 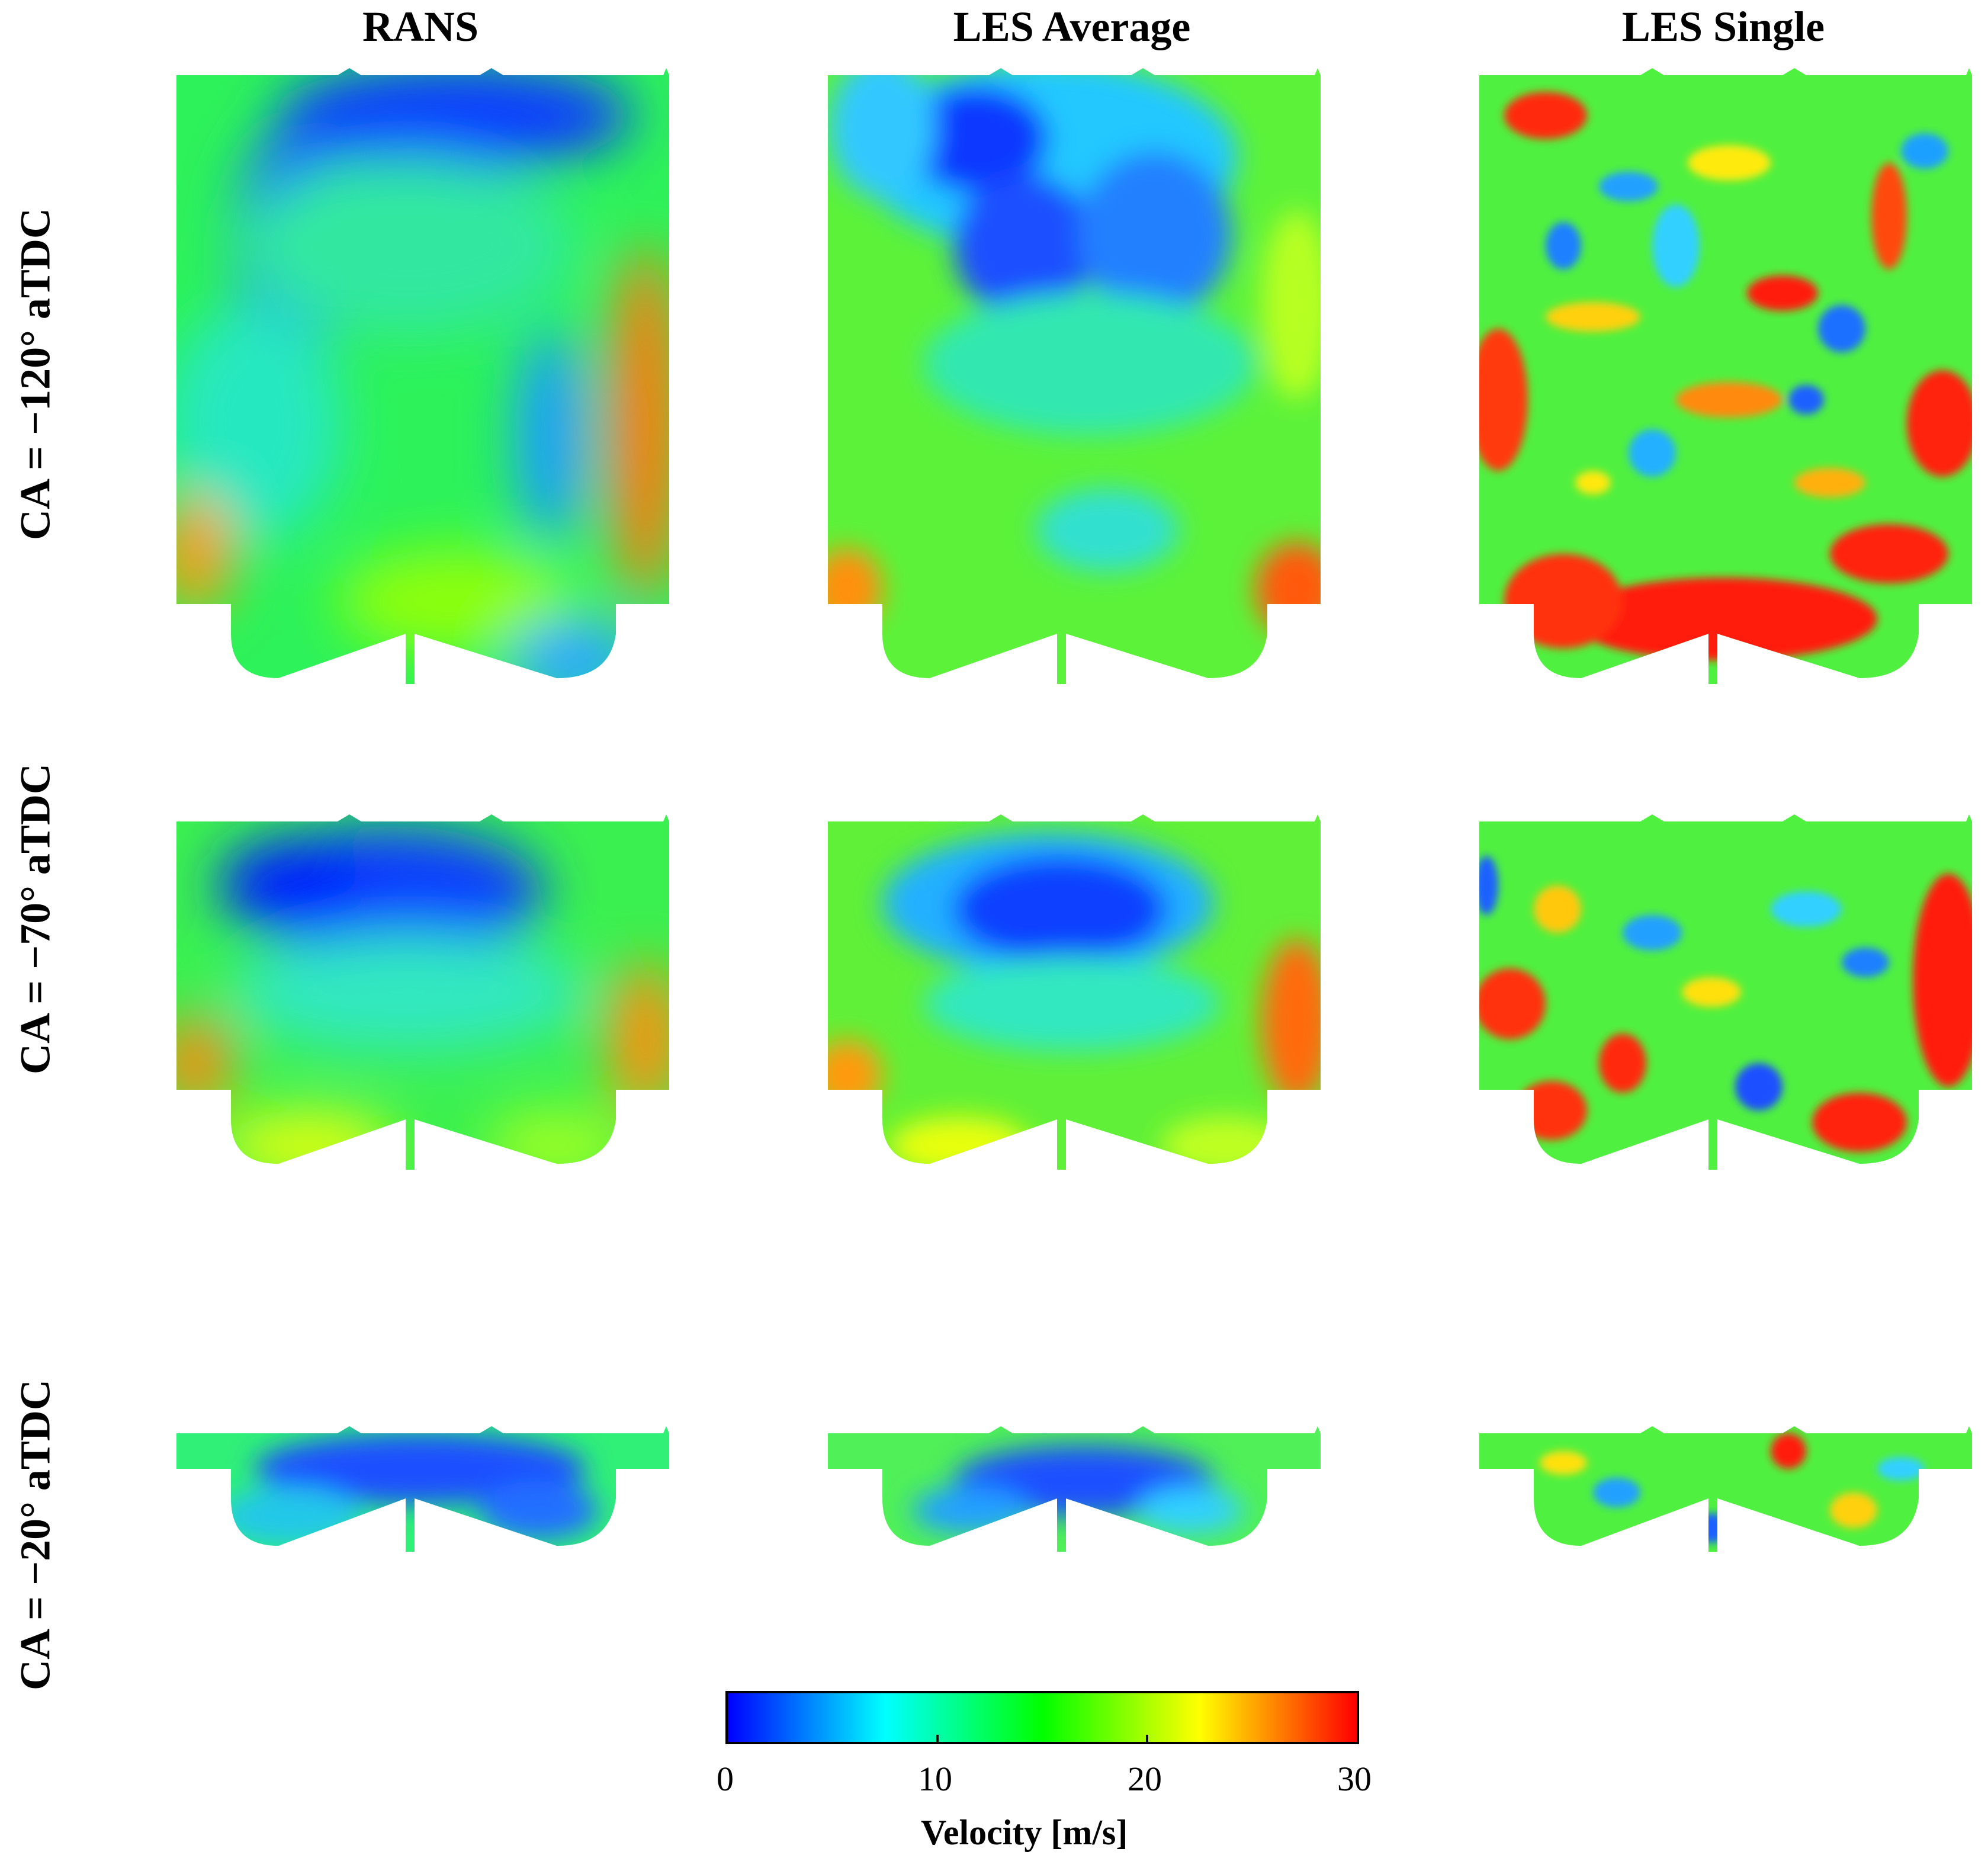 What do you see at coordinates (421, 27) in the screenshot?
I see `column-title-rans: RANS` at bounding box center [421, 27].